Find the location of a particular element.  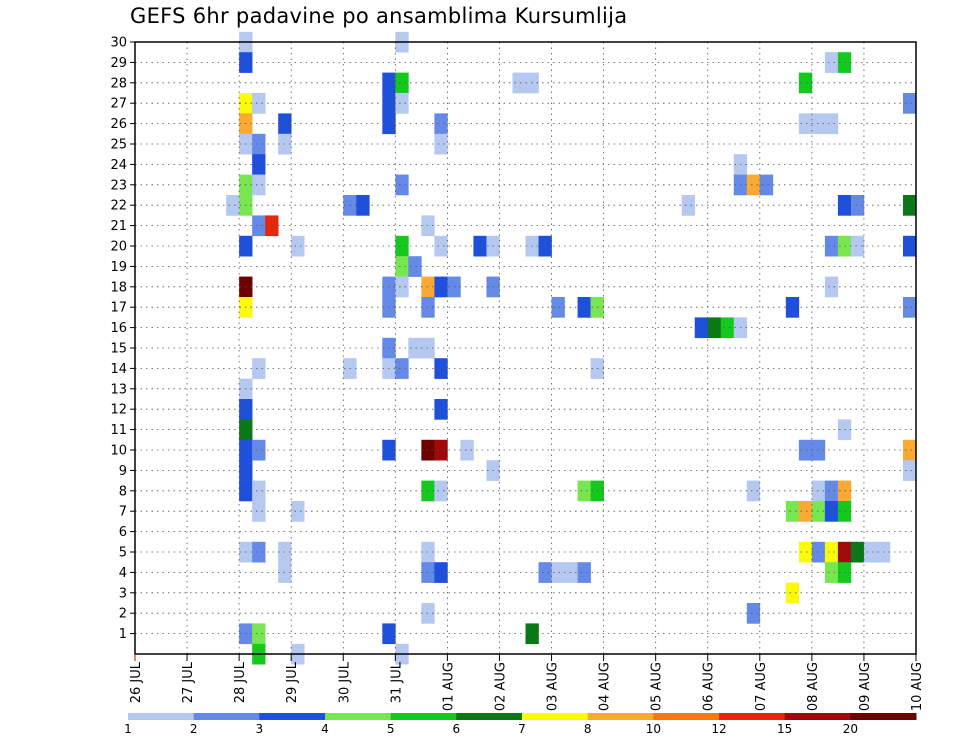

y-tick-label: 10 is located at coordinates (118, 451).